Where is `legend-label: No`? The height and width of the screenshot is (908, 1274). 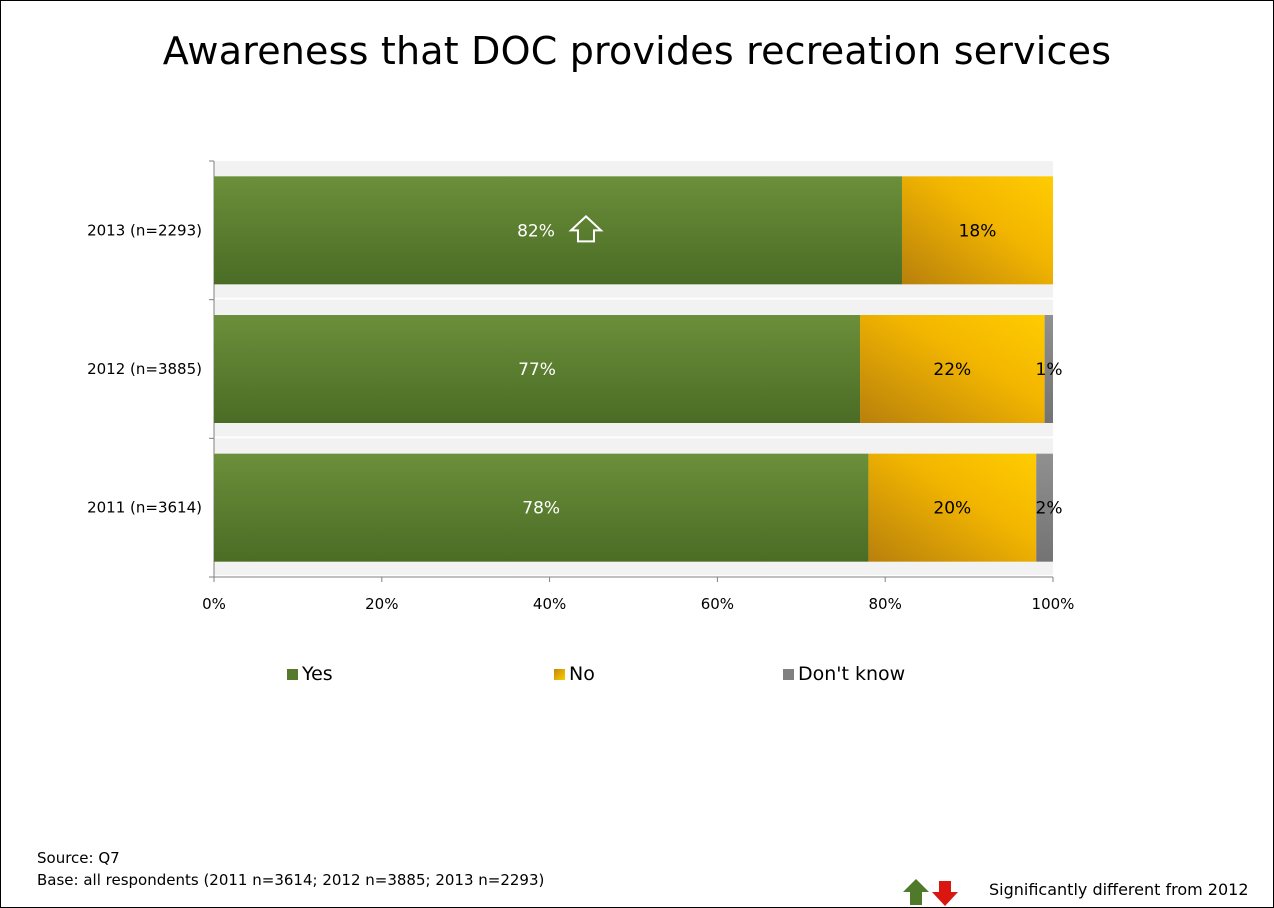
legend-label: No is located at coordinates (582, 674).